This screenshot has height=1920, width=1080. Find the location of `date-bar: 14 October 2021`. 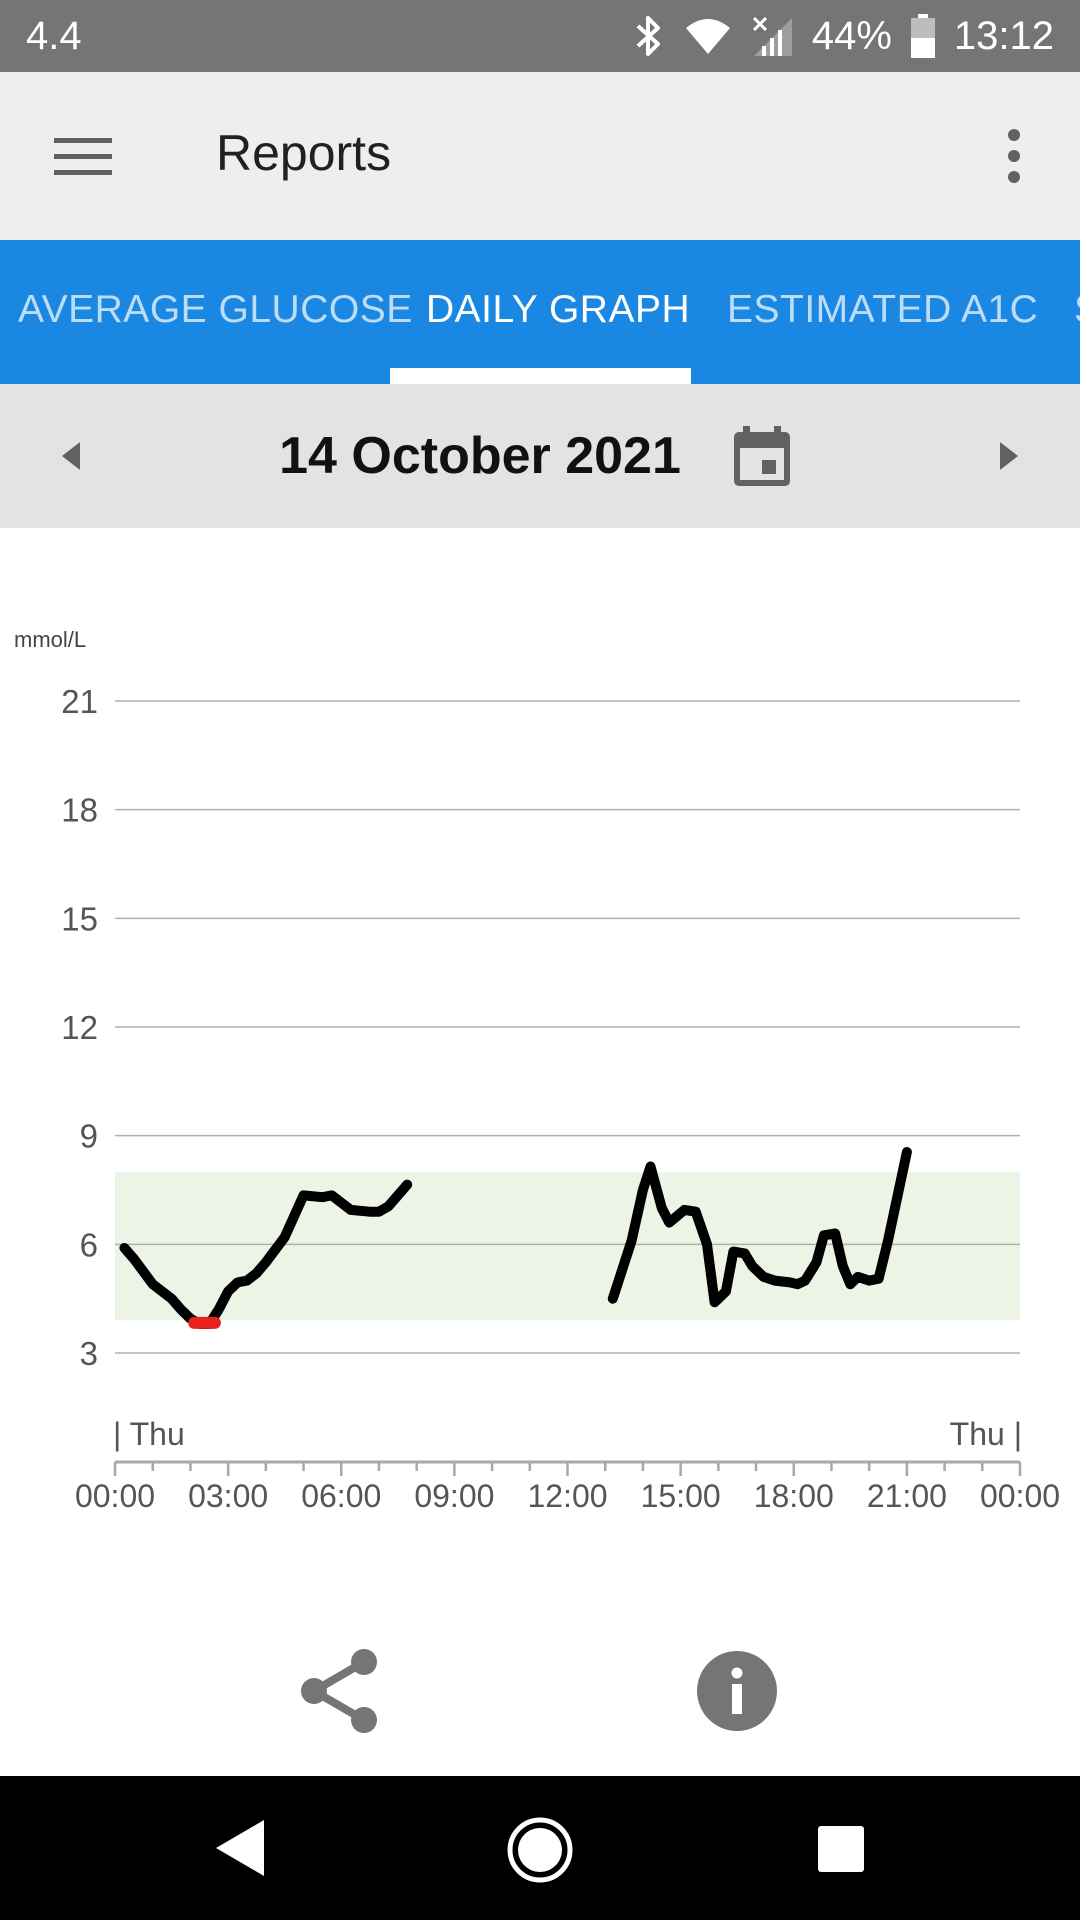

date-bar: 14 October 2021 is located at coordinates (540, 456).